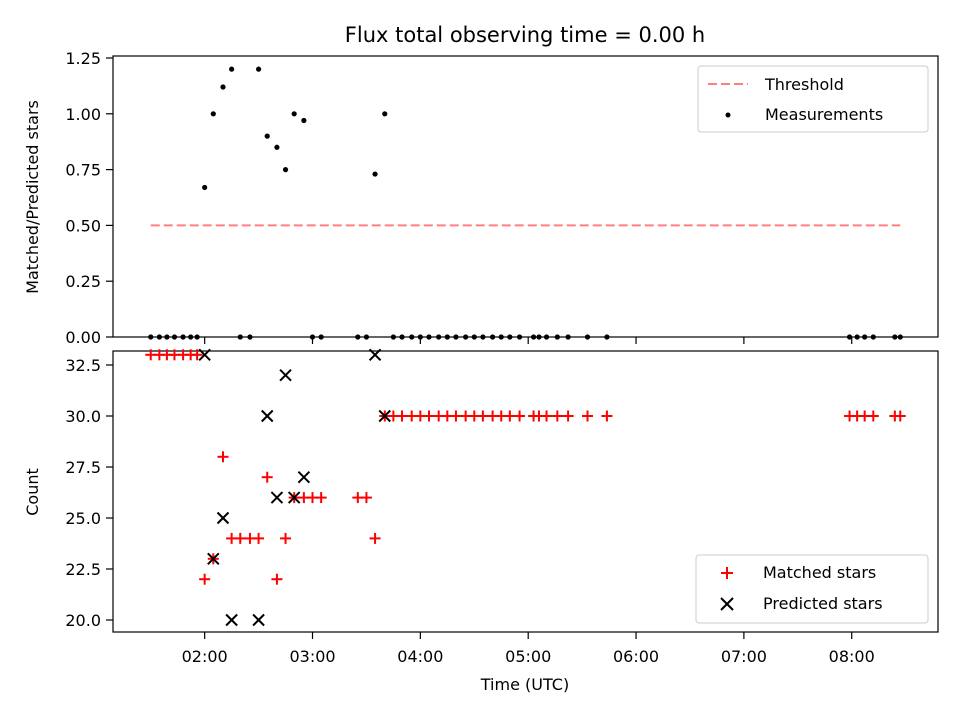  I want to click on top-y-tick-label: 1.00, so click(83, 114).